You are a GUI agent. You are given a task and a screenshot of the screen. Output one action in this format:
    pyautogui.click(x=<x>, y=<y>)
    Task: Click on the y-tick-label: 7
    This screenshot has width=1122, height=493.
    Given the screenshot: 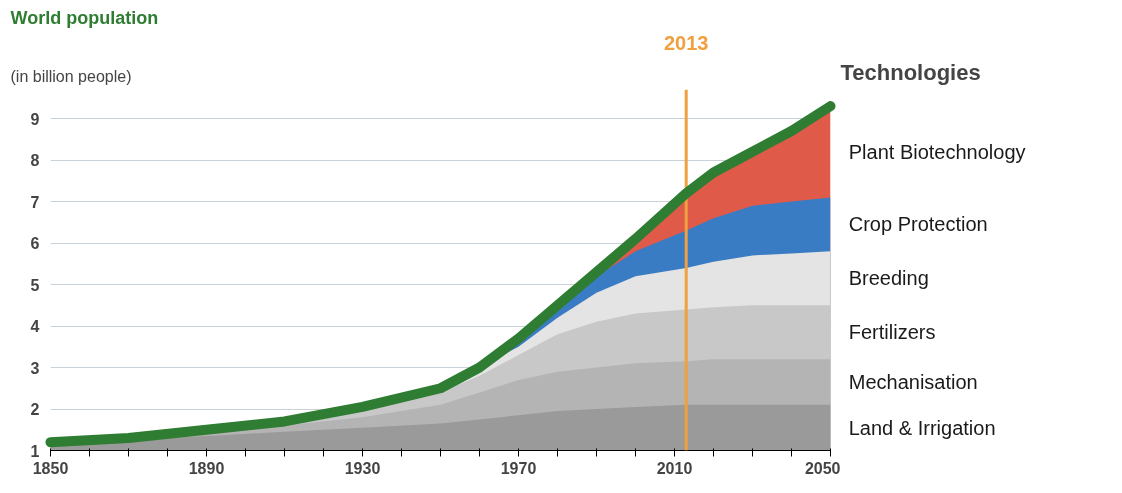 What is the action you would take?
    pyautogui.click(x=35, y=202)
    